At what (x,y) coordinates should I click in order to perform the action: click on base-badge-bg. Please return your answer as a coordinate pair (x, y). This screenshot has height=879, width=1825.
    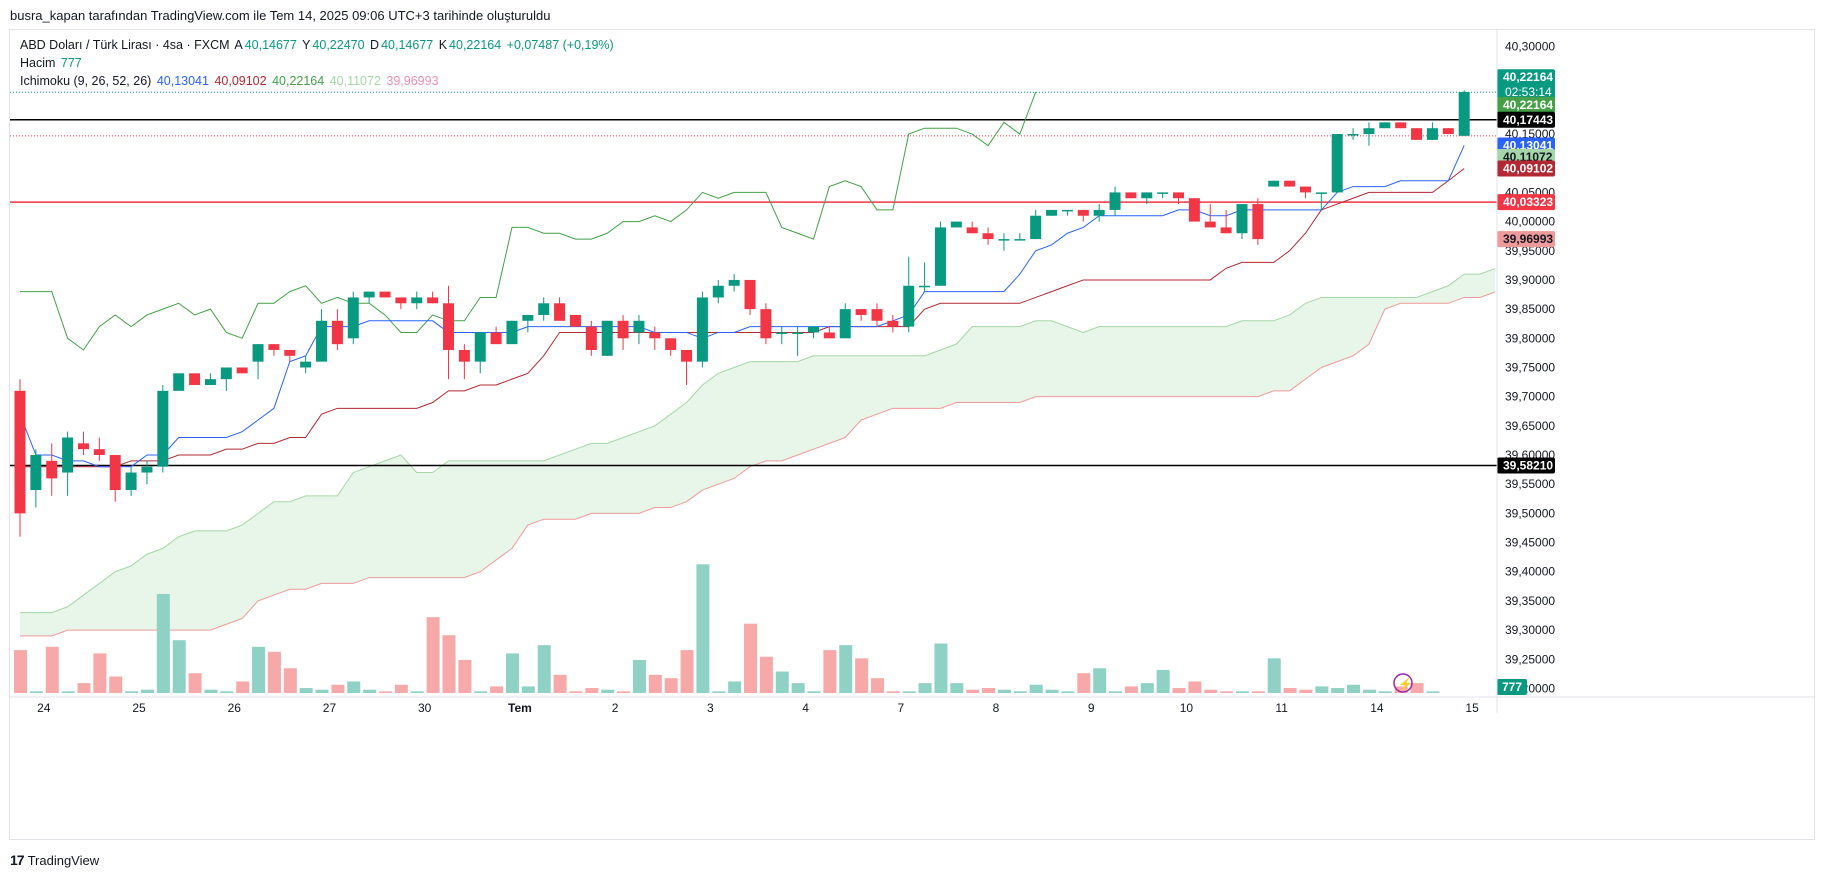
    Looking at the image, I should click on (1526, 168).